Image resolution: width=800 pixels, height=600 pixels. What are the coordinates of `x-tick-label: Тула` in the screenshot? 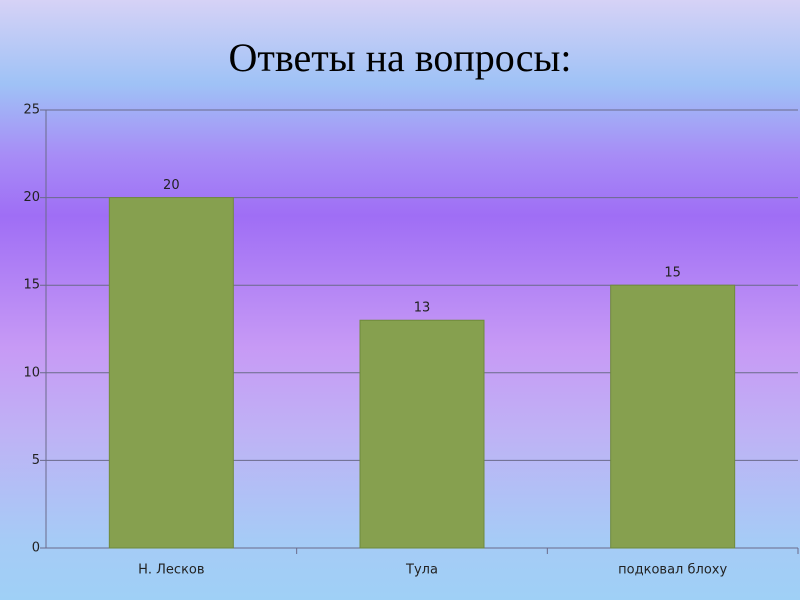 It's located at (421, 570).